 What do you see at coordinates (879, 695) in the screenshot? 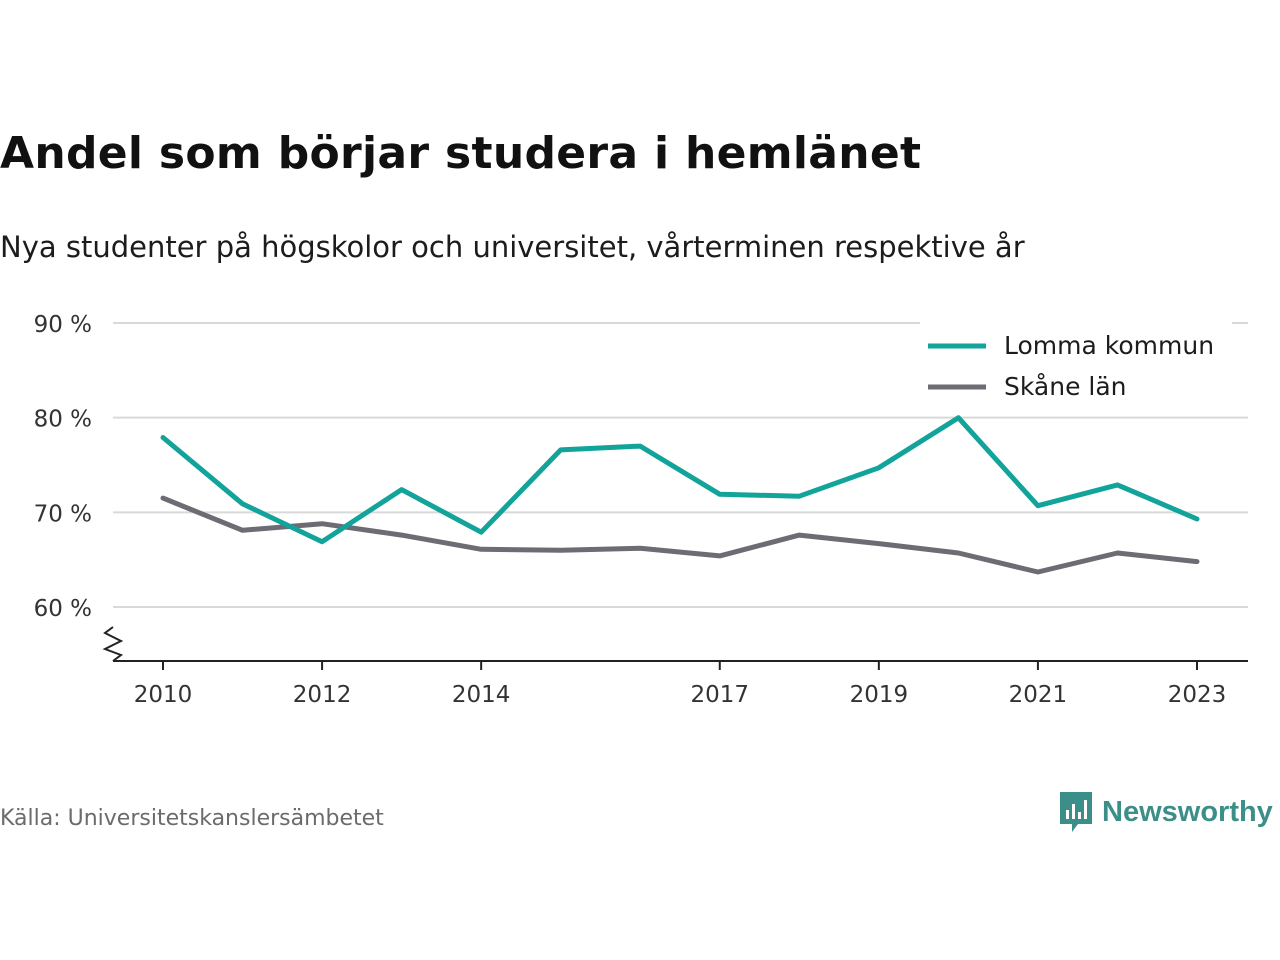
I see `x-tick-label: 2019` at bounding box center [879, 695].